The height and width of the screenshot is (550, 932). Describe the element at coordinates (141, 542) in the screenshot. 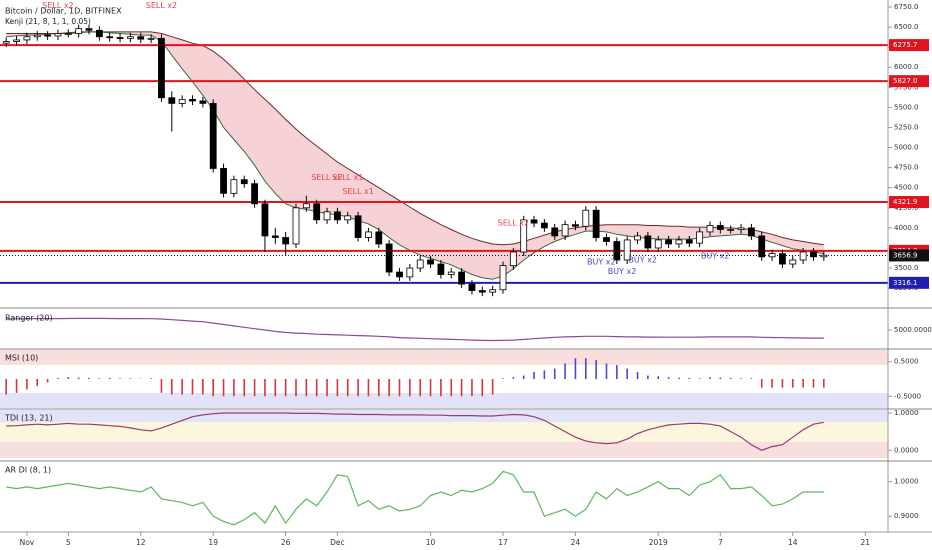

I see `x-tick-label: 12` at that location.